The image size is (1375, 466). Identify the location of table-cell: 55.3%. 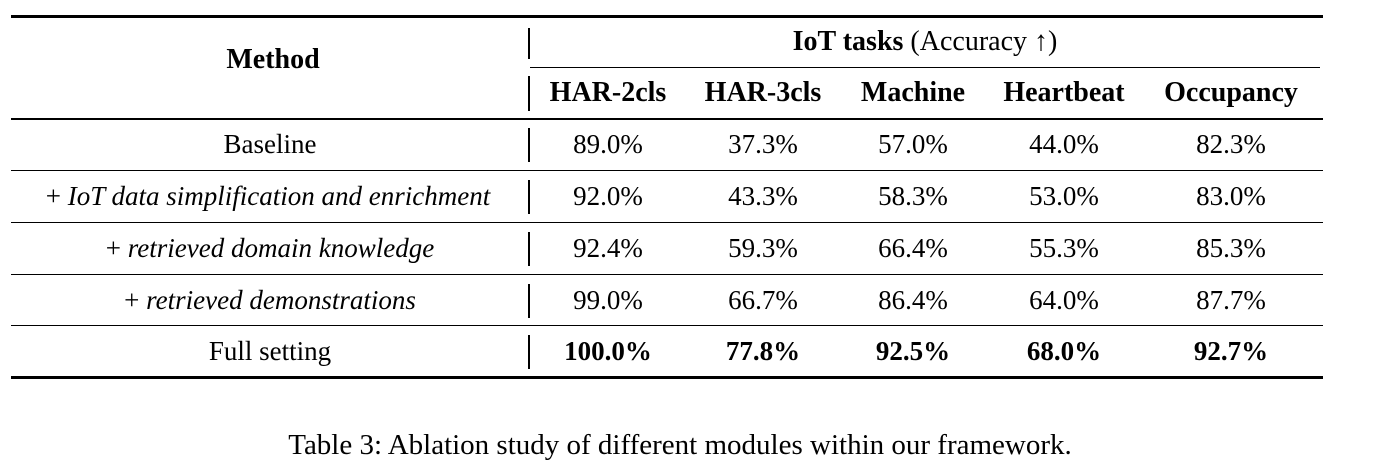
(1064, 248).